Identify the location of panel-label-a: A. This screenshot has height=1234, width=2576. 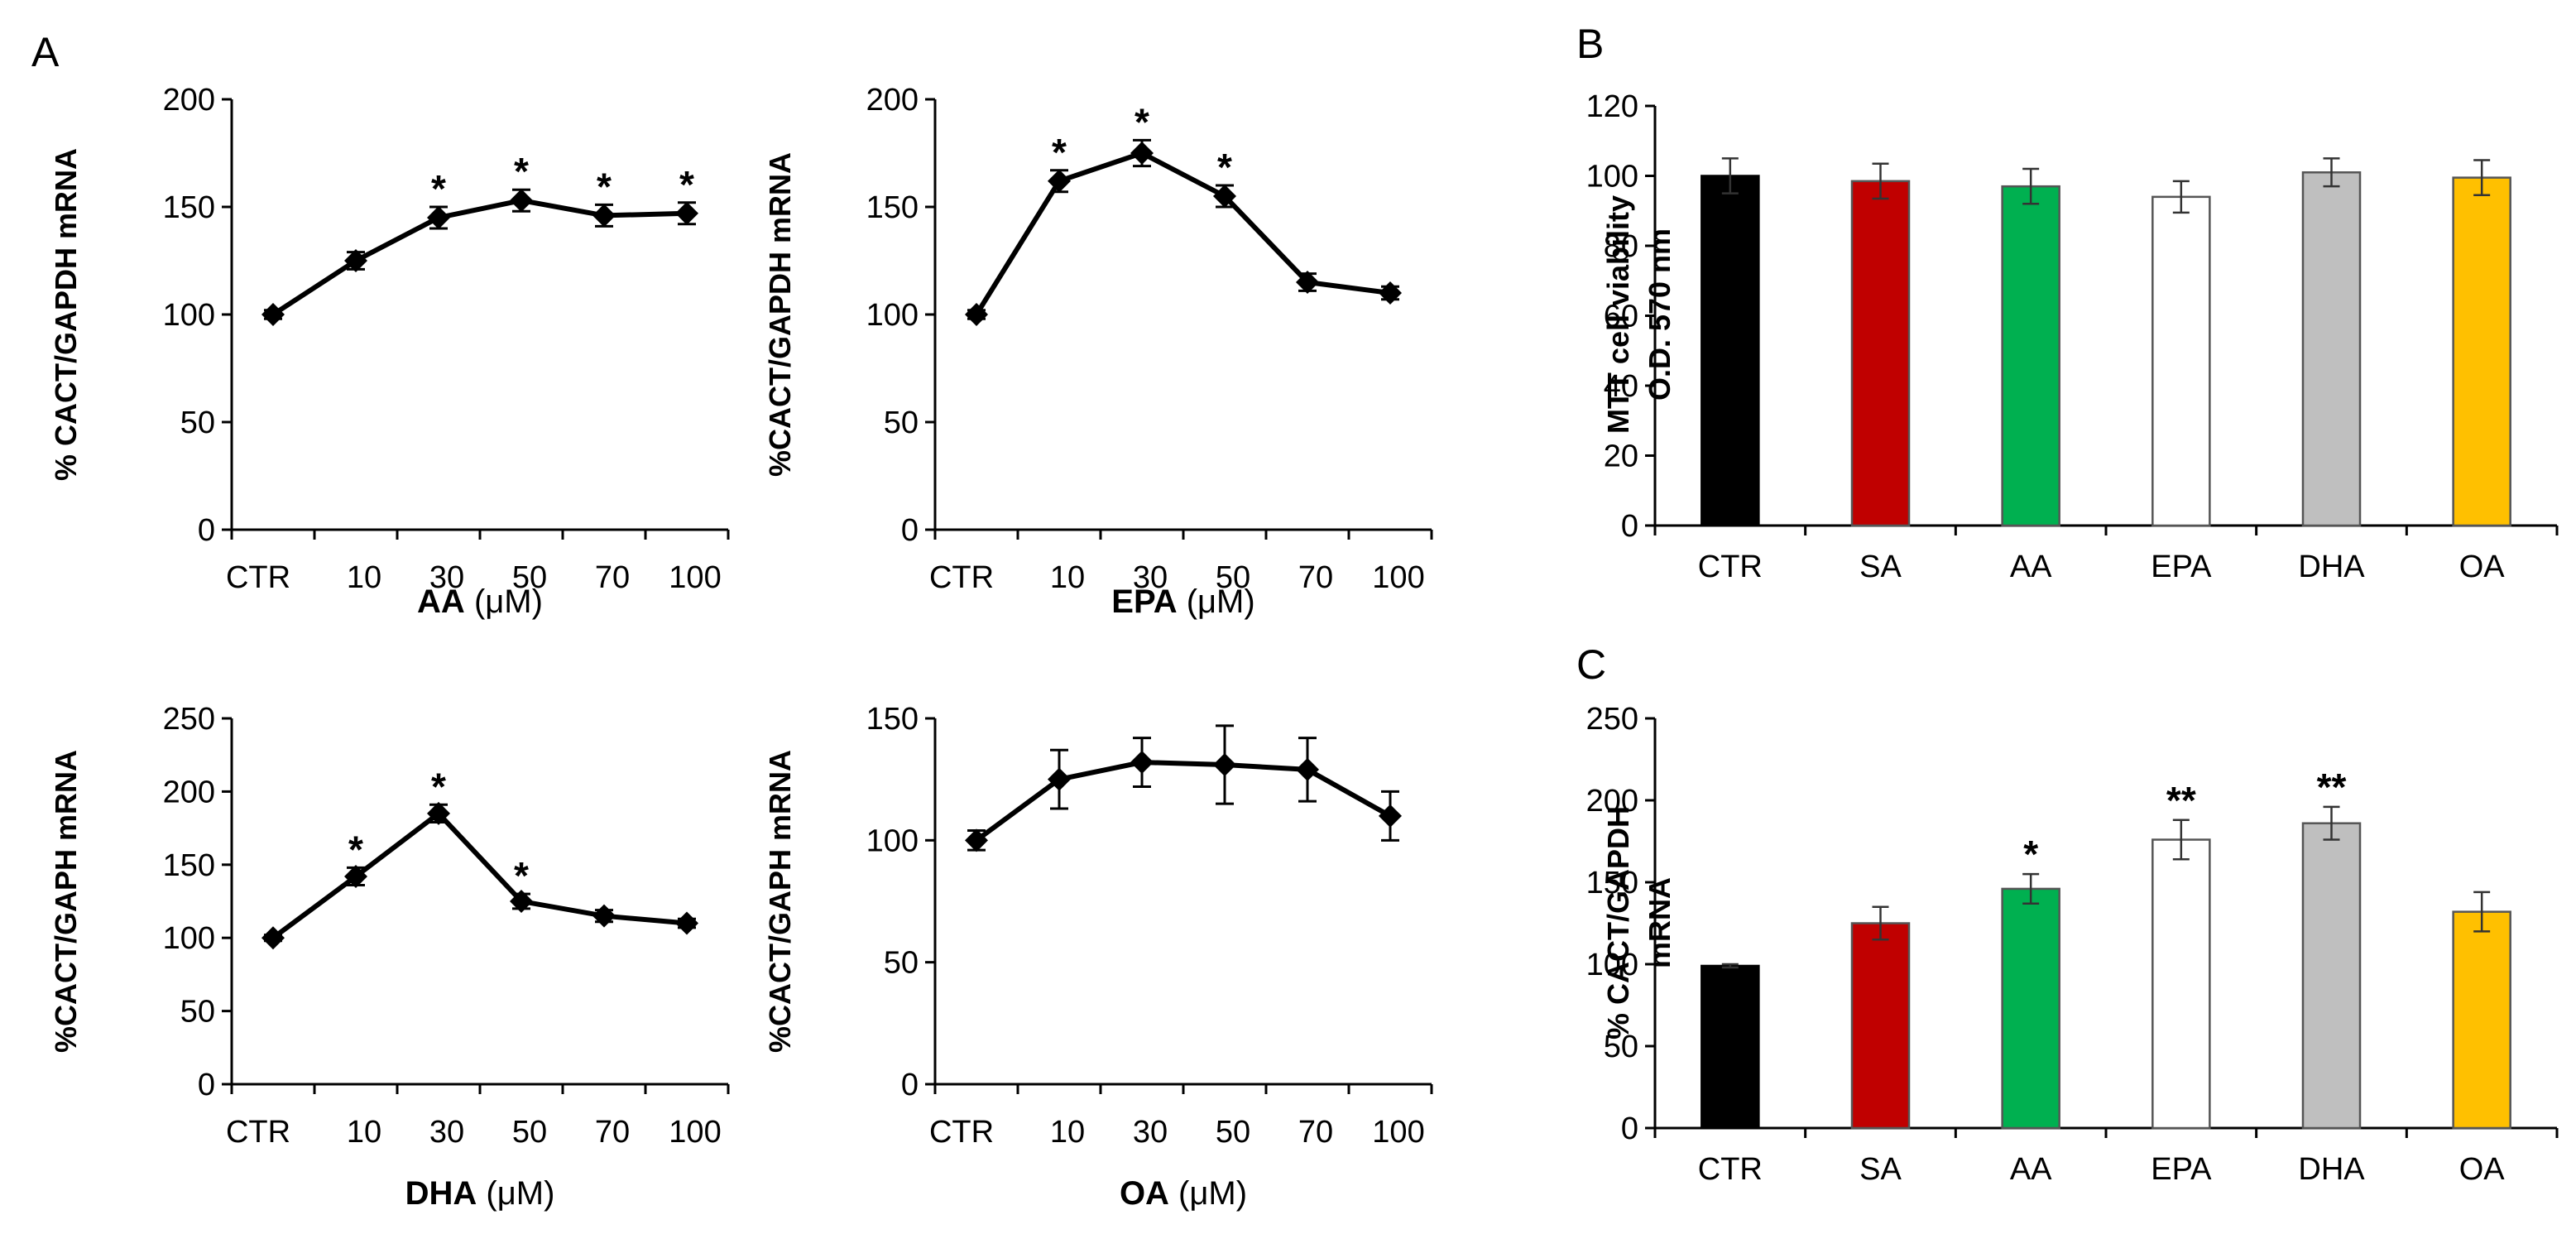
(46, 52).